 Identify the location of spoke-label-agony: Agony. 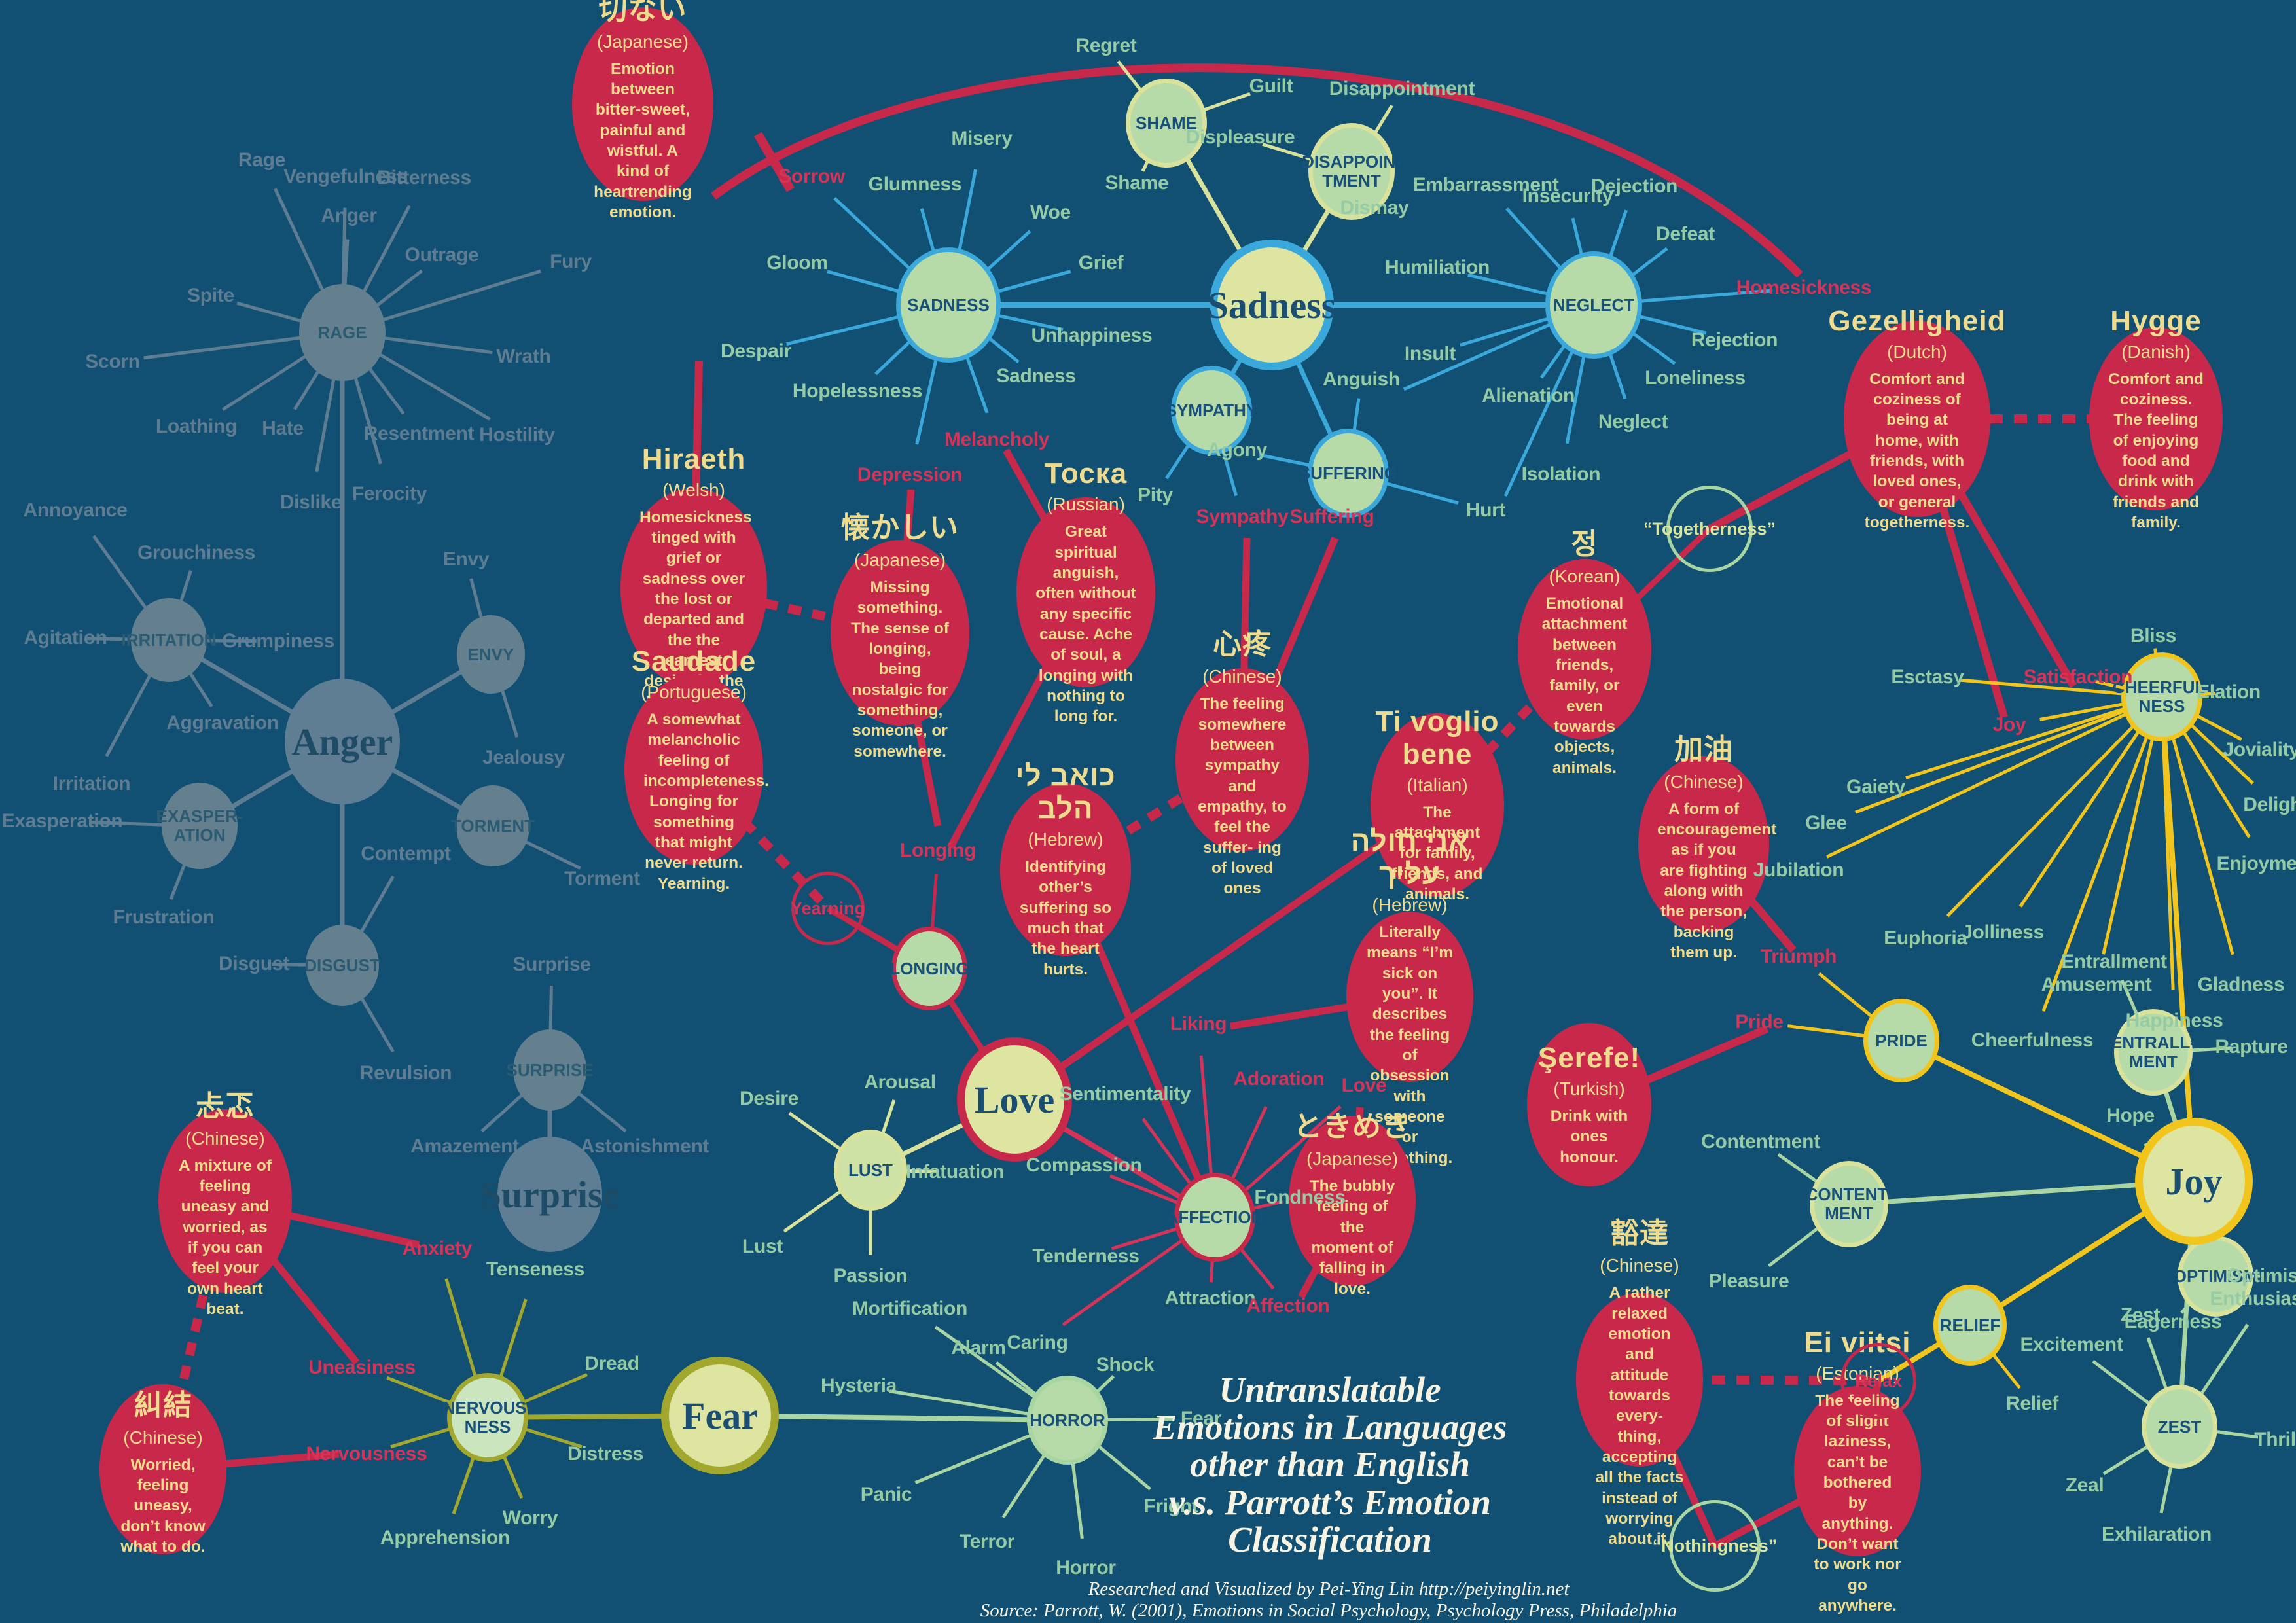
(1237, 450).